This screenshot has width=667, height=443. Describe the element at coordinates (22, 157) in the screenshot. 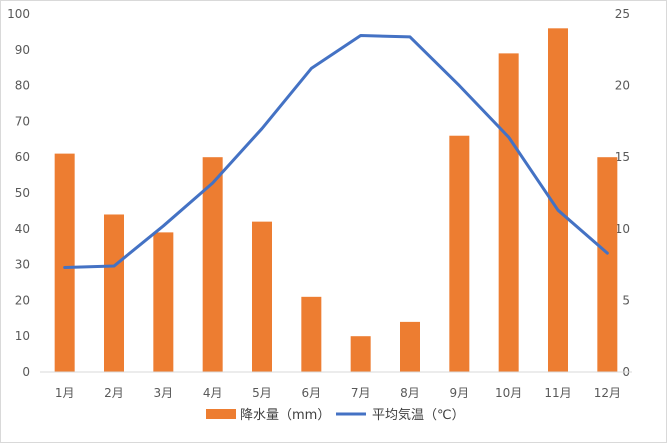

I see `left-tick-label: 60` at that location.